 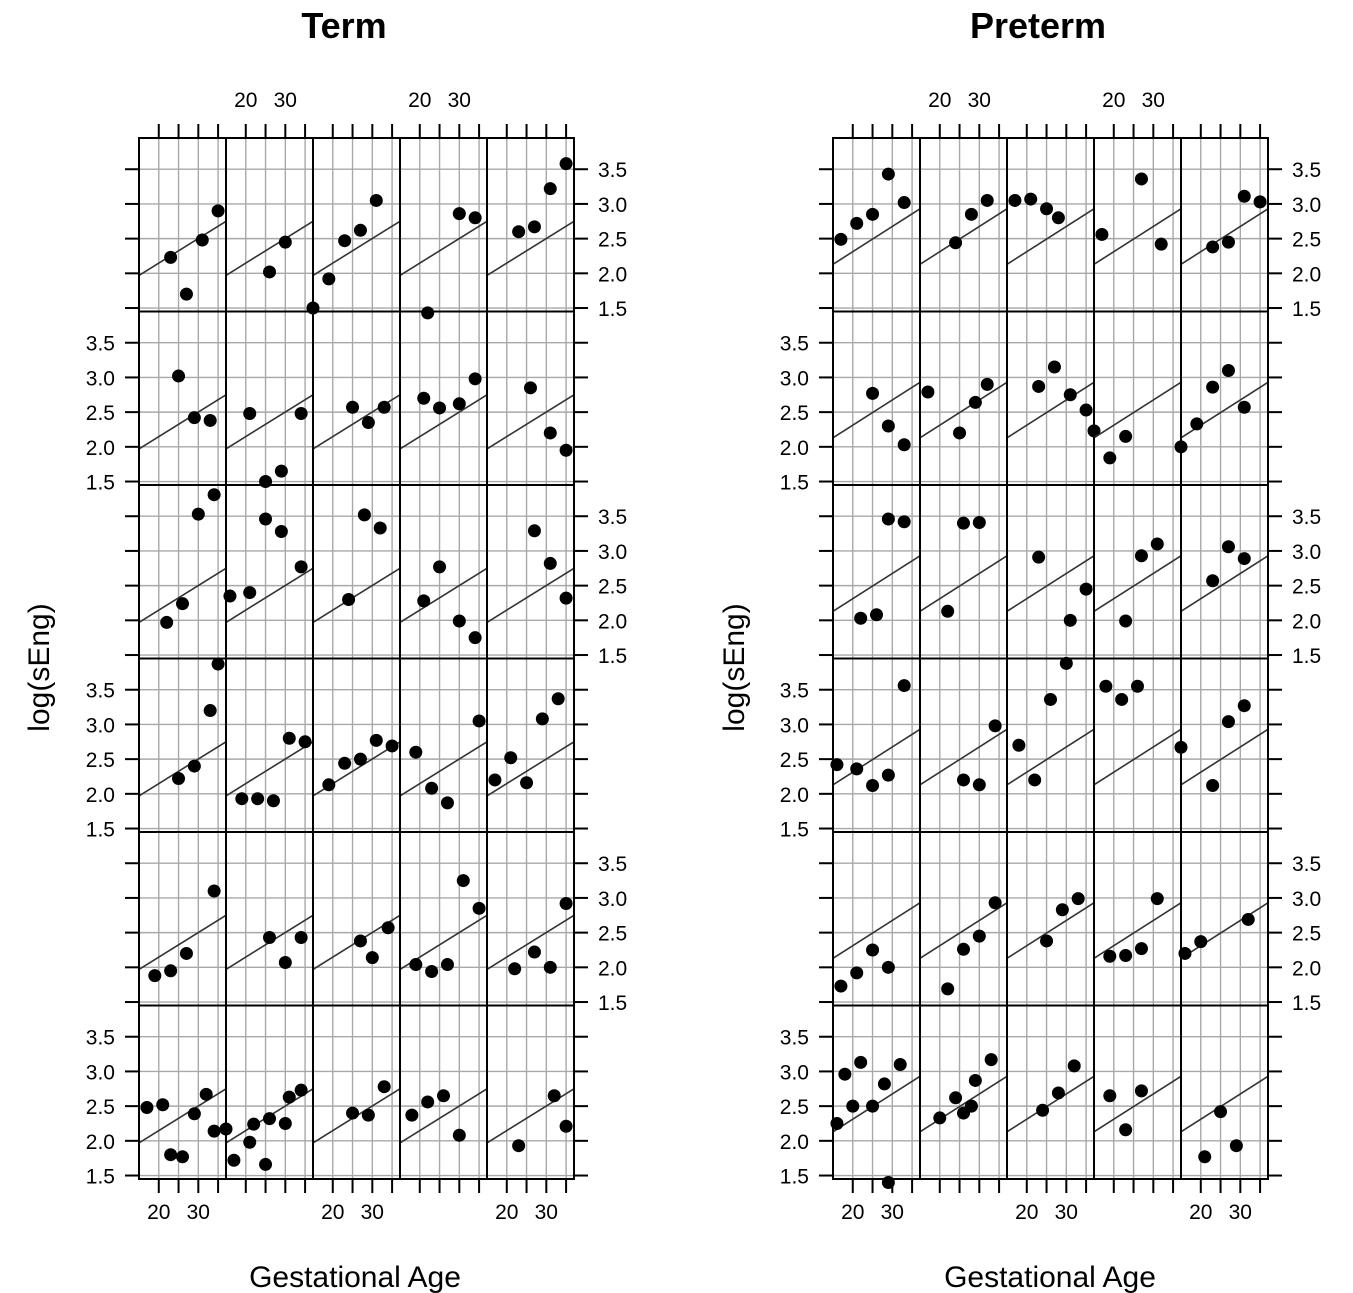 What do you see at coordinates (158, 1212) in the screenshot?
I see `x-tick-label-bottom: 20` at bounding box center [158, 1212].